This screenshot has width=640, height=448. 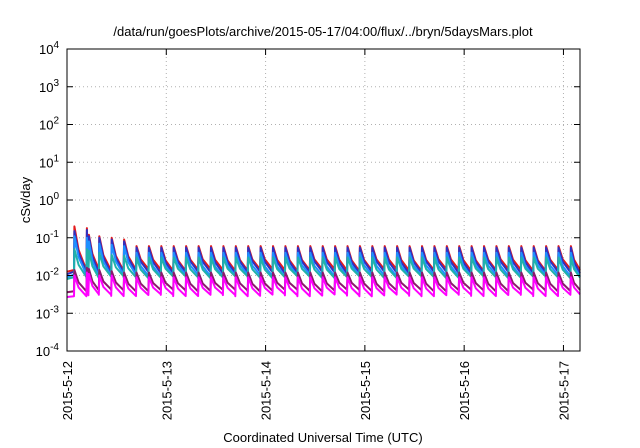 What do you see at coordinates (365, 390) in the screenshot?
I see `x-tick-label: 2015-5-15` at bounding box center [365, 390].